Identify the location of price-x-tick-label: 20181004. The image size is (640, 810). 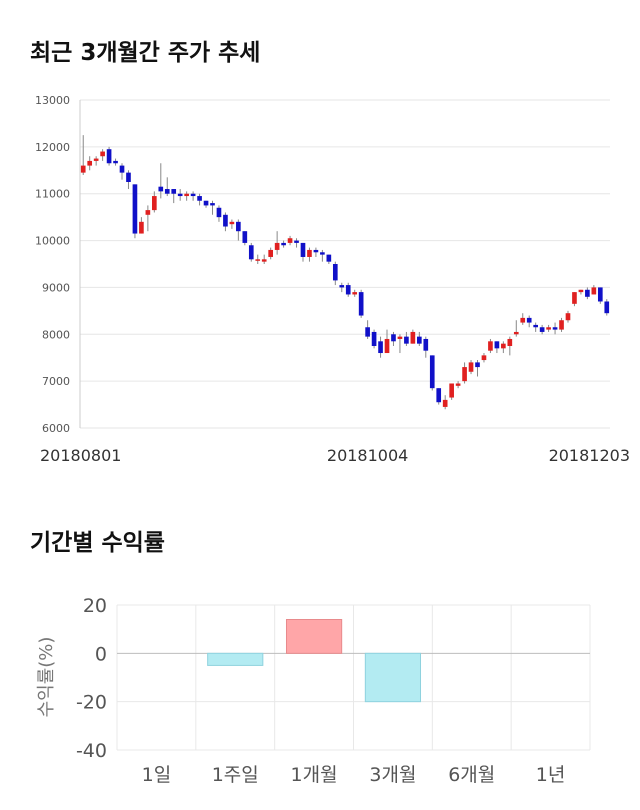
(367, 455).